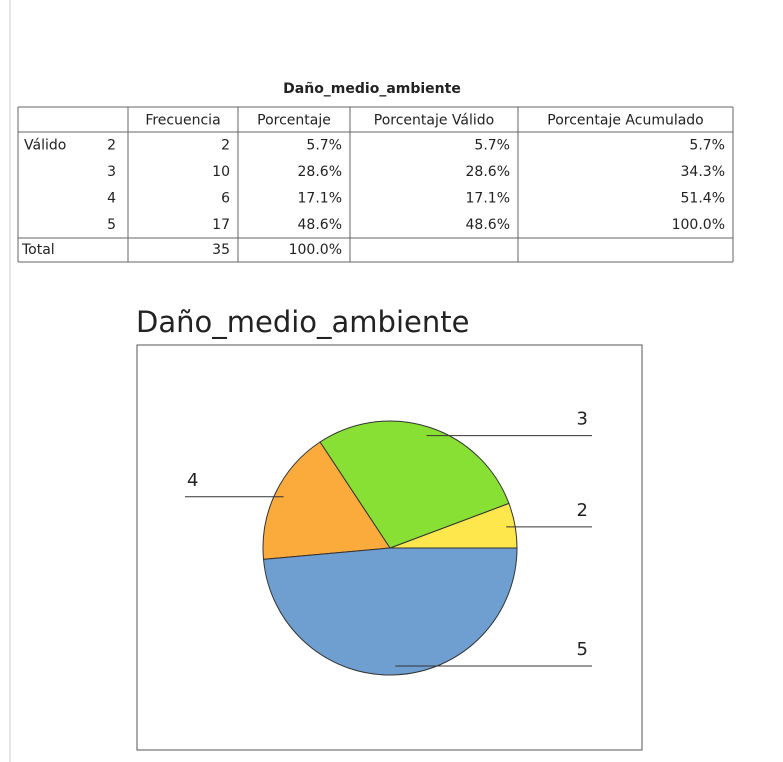 The height and width of the screenshot is (762, 783). What do you see at coordinates (221, 225) in the screenshot?
I see `cell: 17` at bounding box center [221, 225].